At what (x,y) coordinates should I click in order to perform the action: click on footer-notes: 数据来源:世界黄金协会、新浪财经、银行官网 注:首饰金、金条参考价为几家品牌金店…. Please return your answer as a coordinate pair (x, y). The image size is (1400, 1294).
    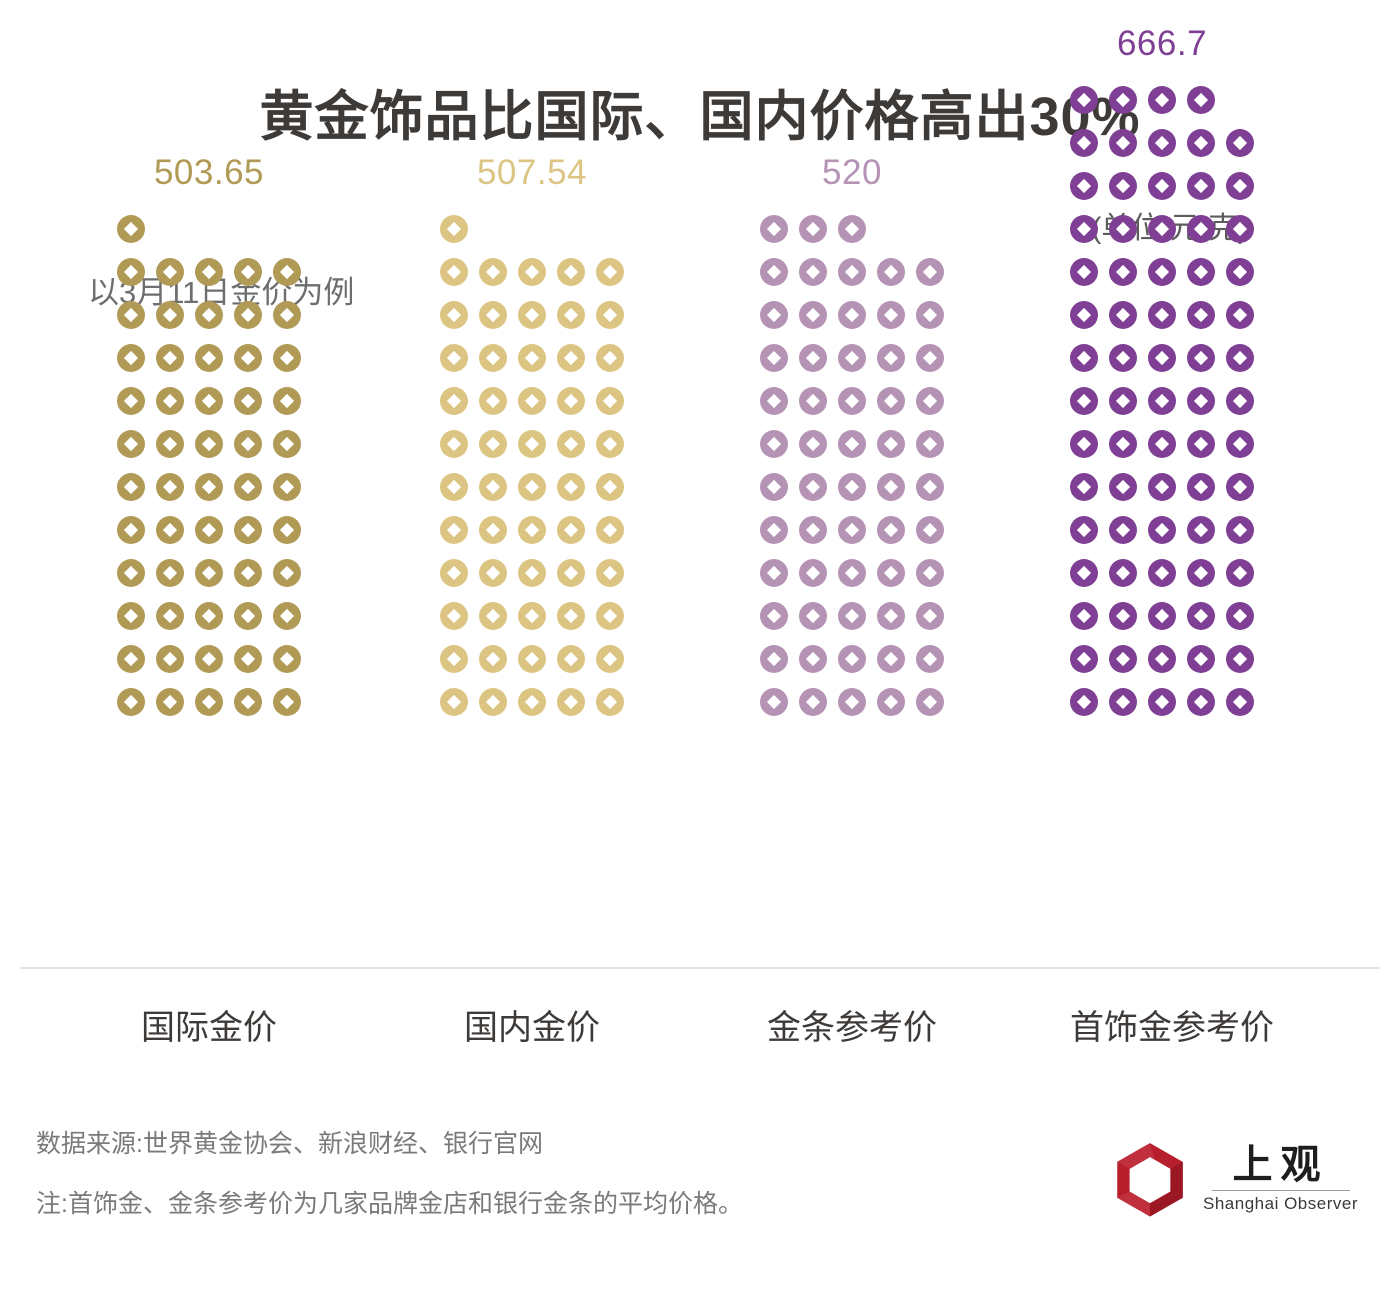
    Looking at the image, I should click on (486, 1188).